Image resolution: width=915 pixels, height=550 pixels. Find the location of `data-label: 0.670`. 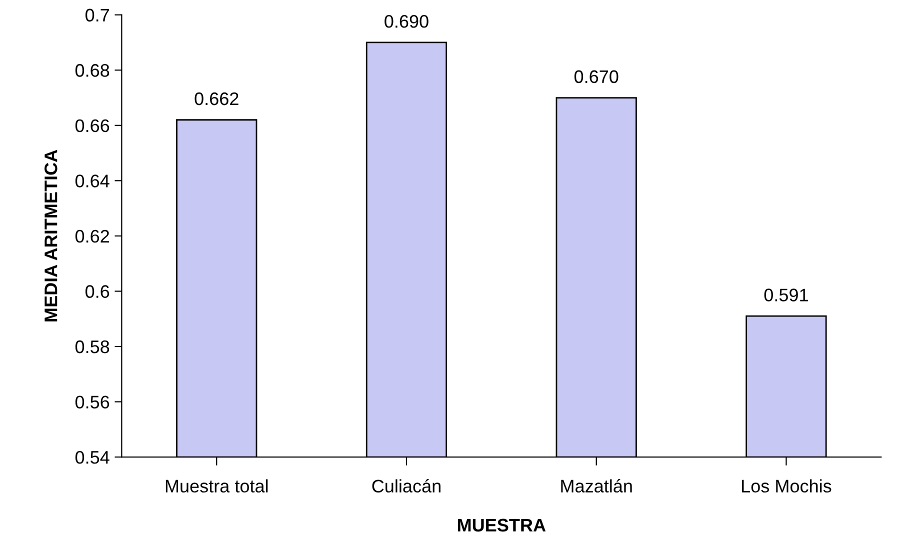

data-label: 0.670 is located at coordinates (596, 77).